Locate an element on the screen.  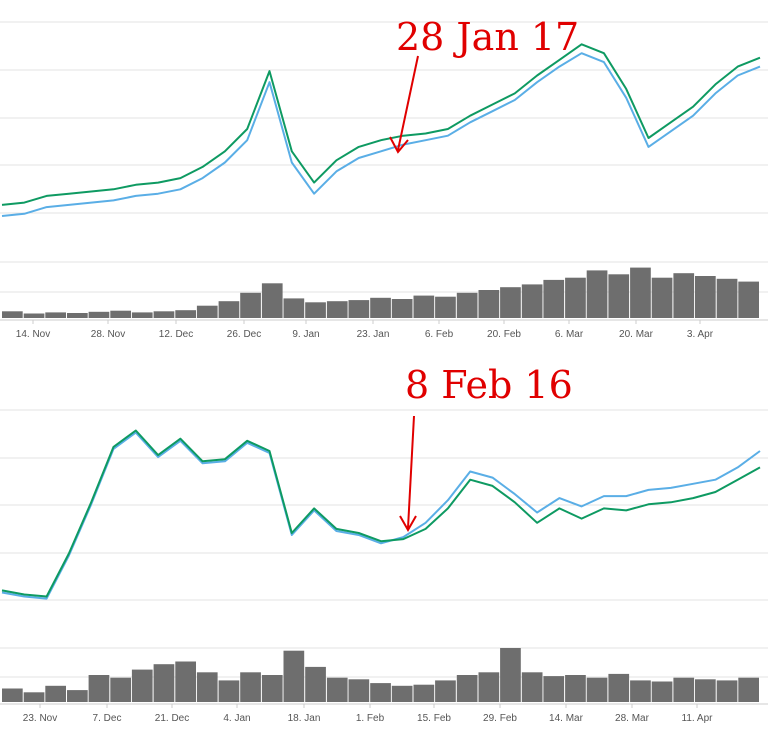
annotation-text: 28 Jan 17 is located at coordinates (487, 37).